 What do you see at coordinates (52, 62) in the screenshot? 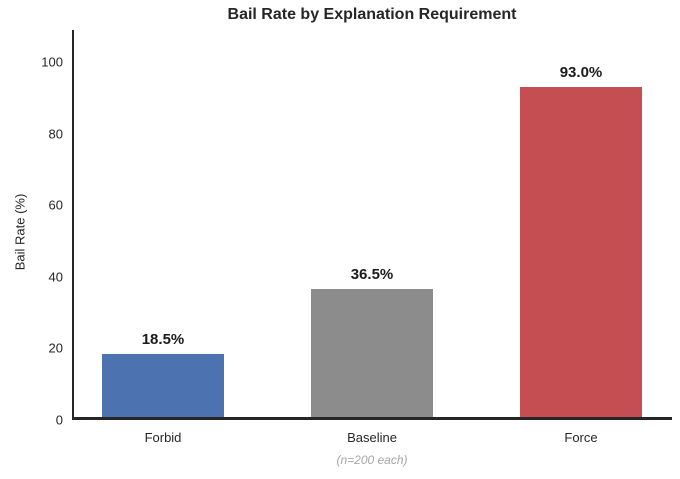
I see `y-tick-label: 100` at bounding box center [52, 62].